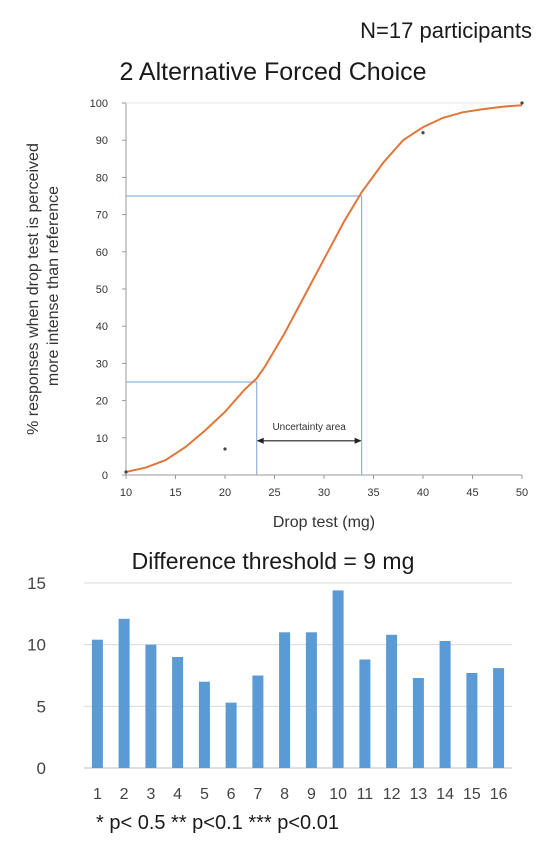 The height and width of the screenshot is (862, 546). Describe the element at coordinates (217, 823) in the screenshot. I see `significance-footnote: * p< 0.5 ** p<0.1 *** p<0.01` at that location.